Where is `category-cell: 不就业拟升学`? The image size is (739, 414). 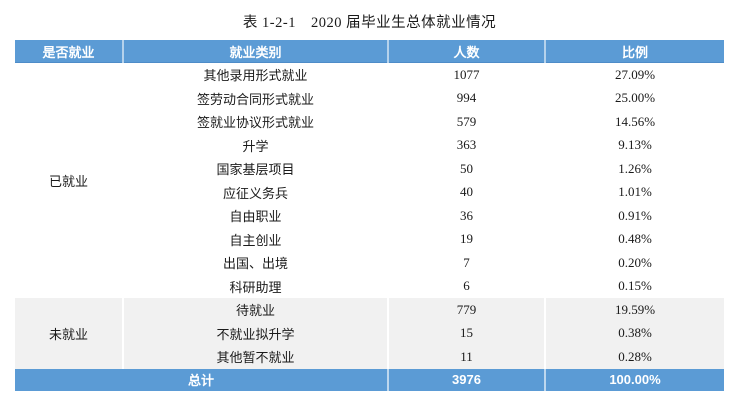 category-cell: 不就业拟升学 is located at coordinates (255, 333).